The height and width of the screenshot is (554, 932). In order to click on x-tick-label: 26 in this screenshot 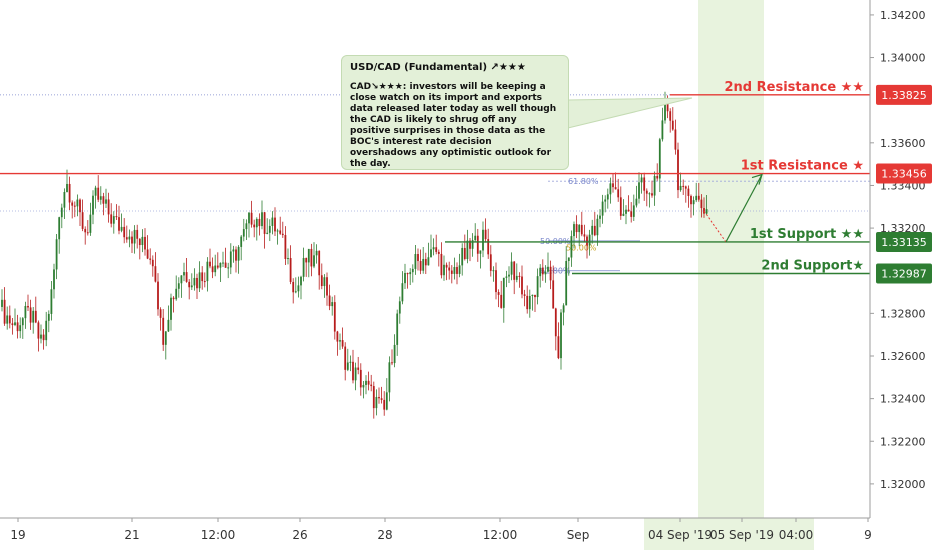, I will do `click(299, 535)`.